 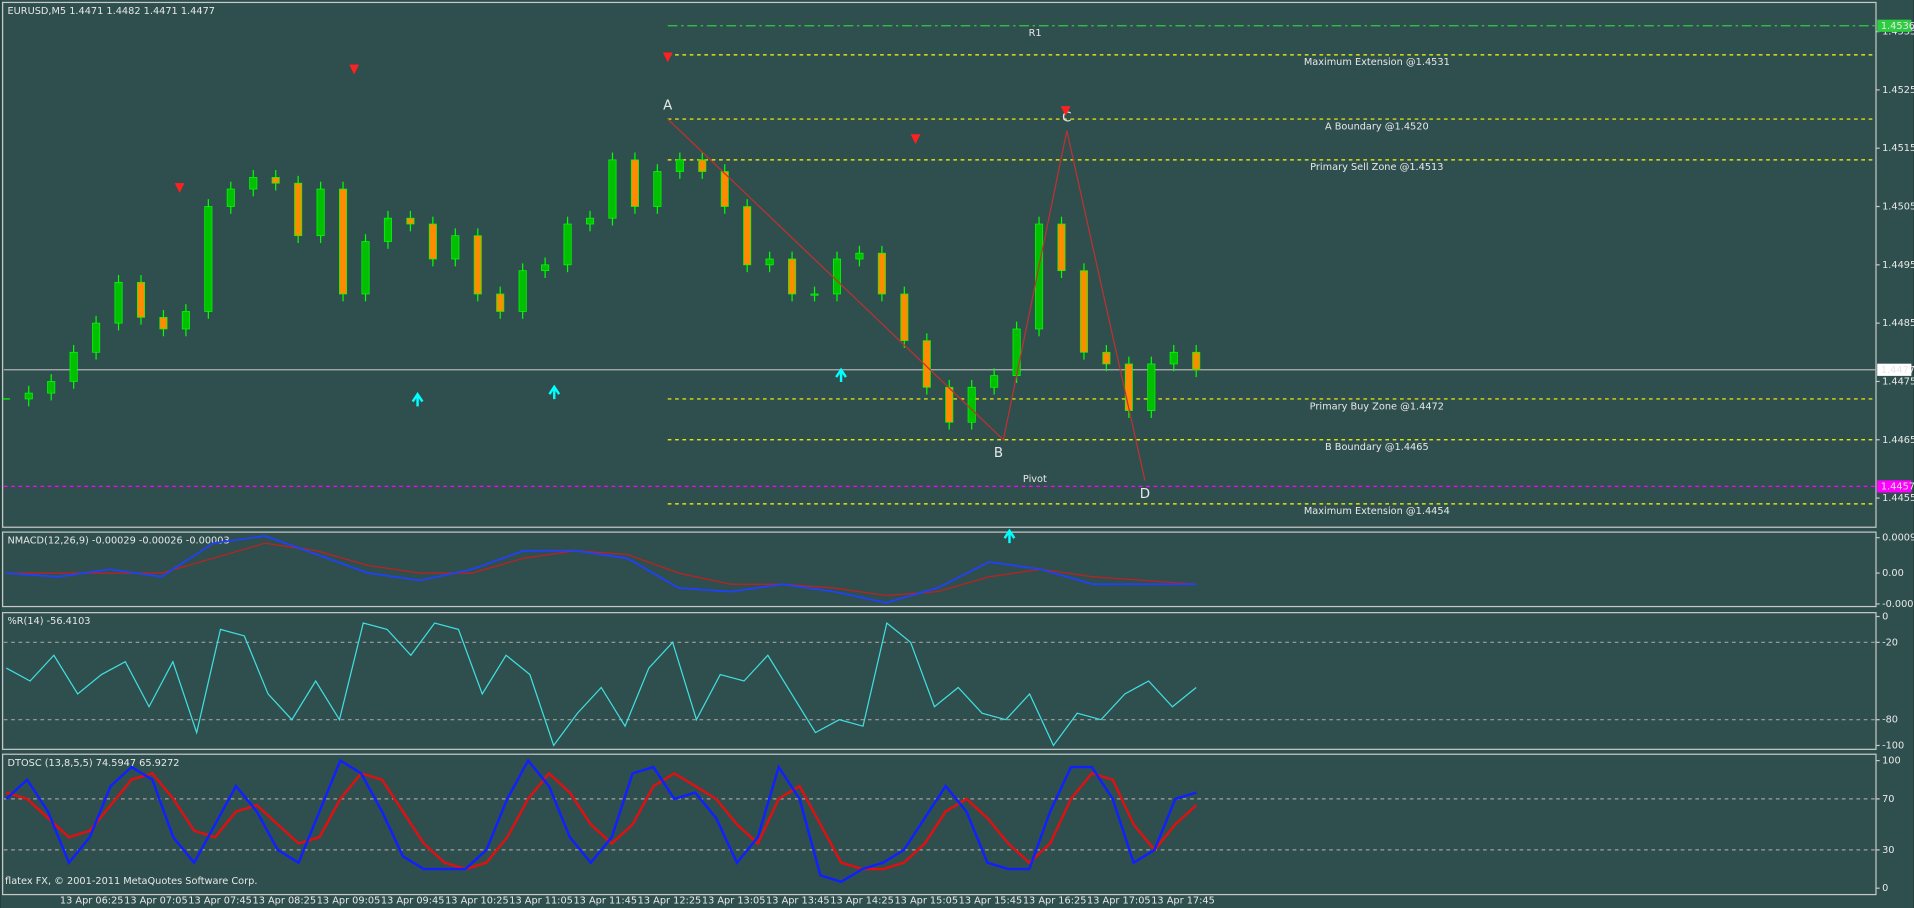 I want to click on x-tick-label: 13 Apr 07:45, so click(x=220, y=901).